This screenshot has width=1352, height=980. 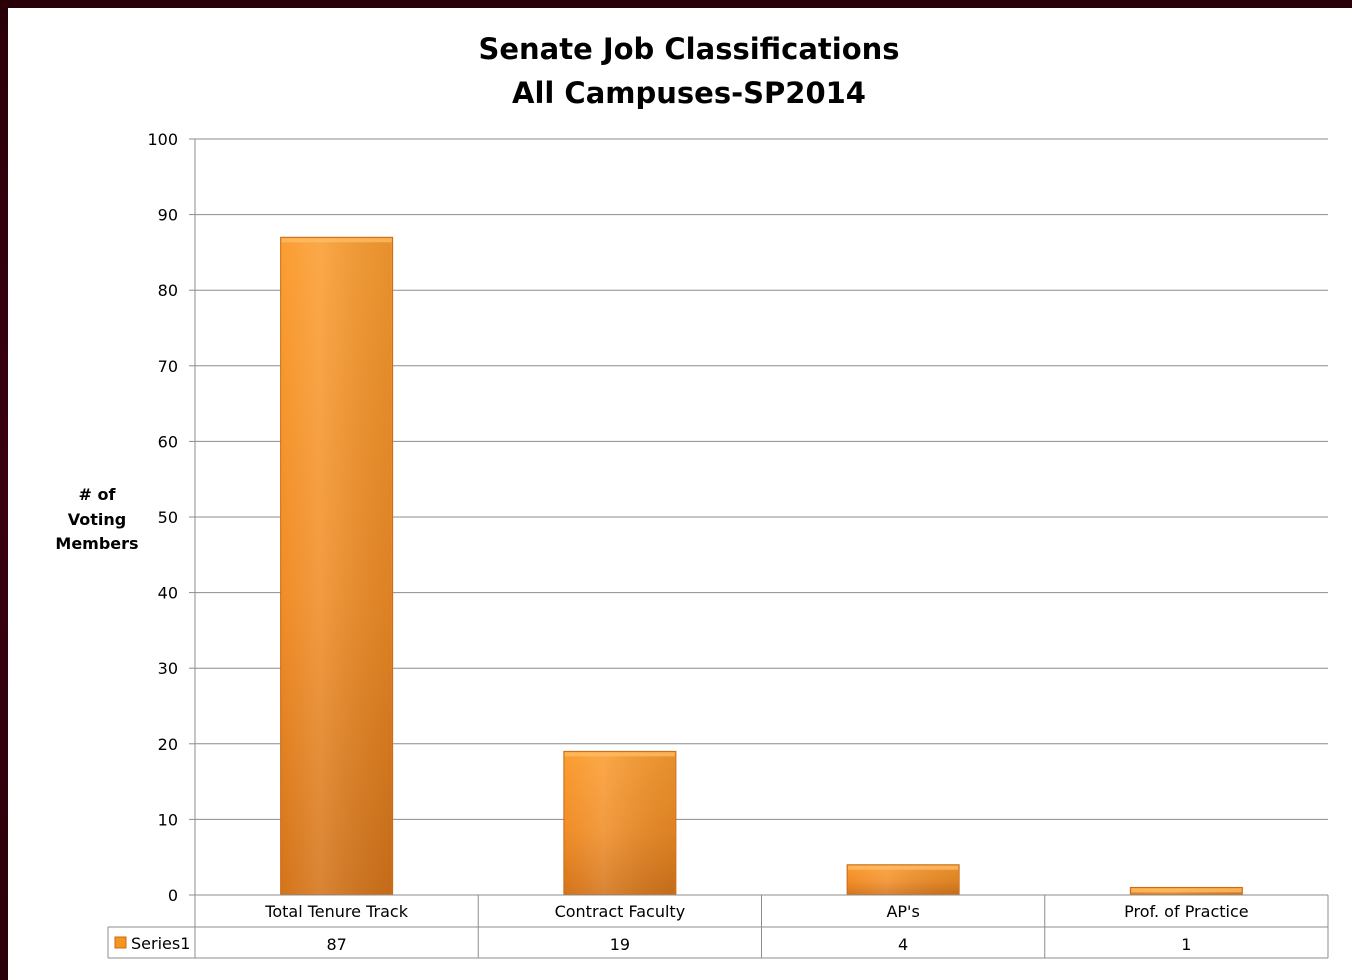 I want to click on category-label: Contract Faculty, so click(x=620, y=911).